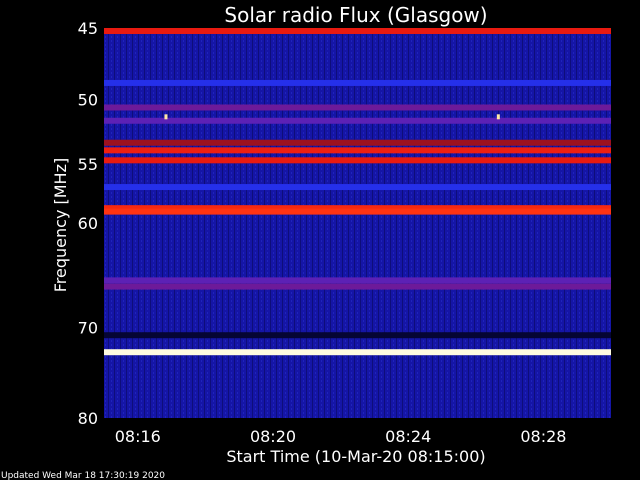 This screenshot has height=480, width=640. Describe the element at coordinates (83, 475) in the screenshot. I see `update-timestamp: Updated Wed Mar 18 17:30:19 2020` at that location.